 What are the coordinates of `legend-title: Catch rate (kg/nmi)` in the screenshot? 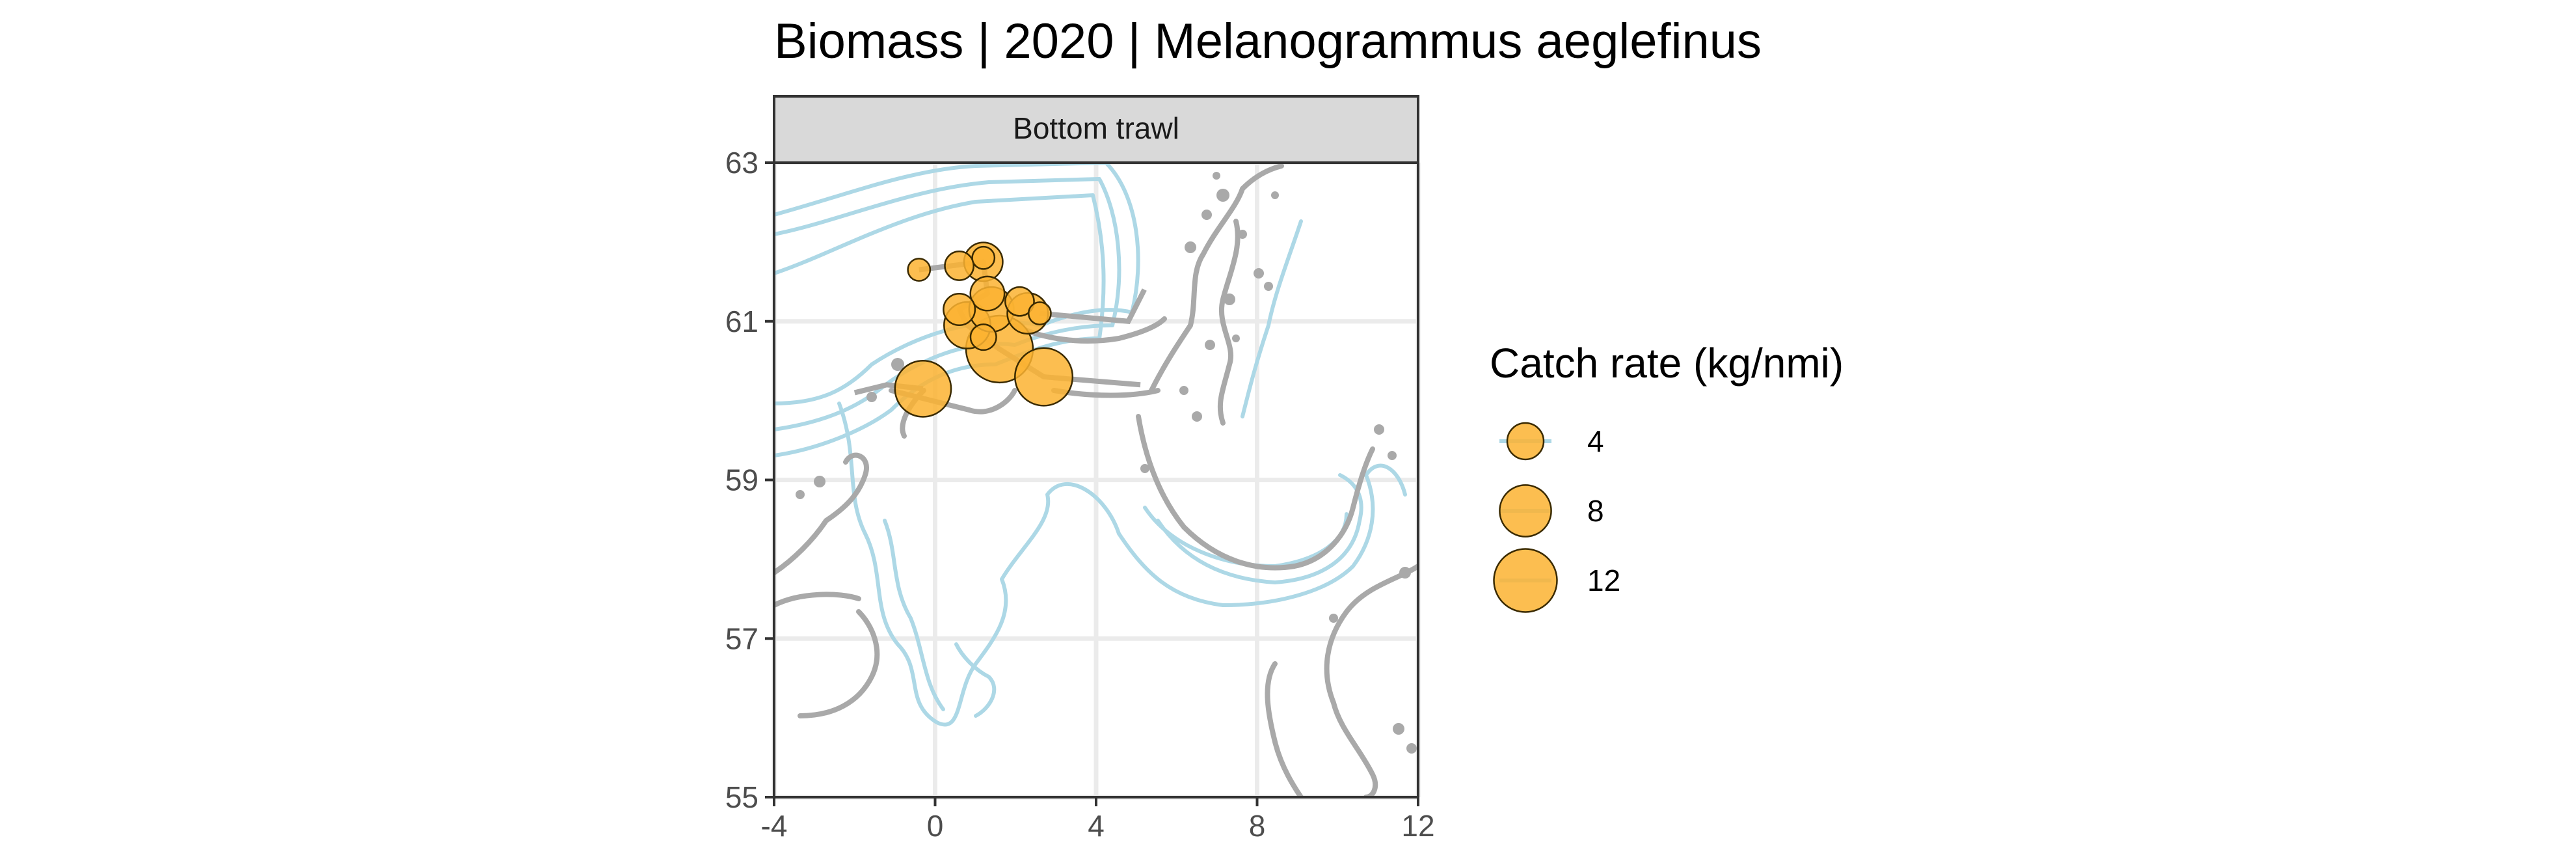 It's located at (1667, 363).